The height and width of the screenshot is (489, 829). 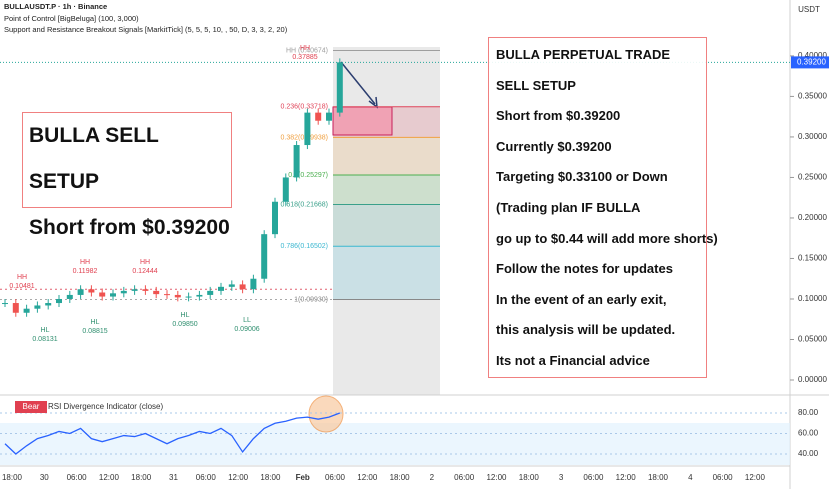 I want to click on x-tick-label: 3, so click(x=561, y=477).